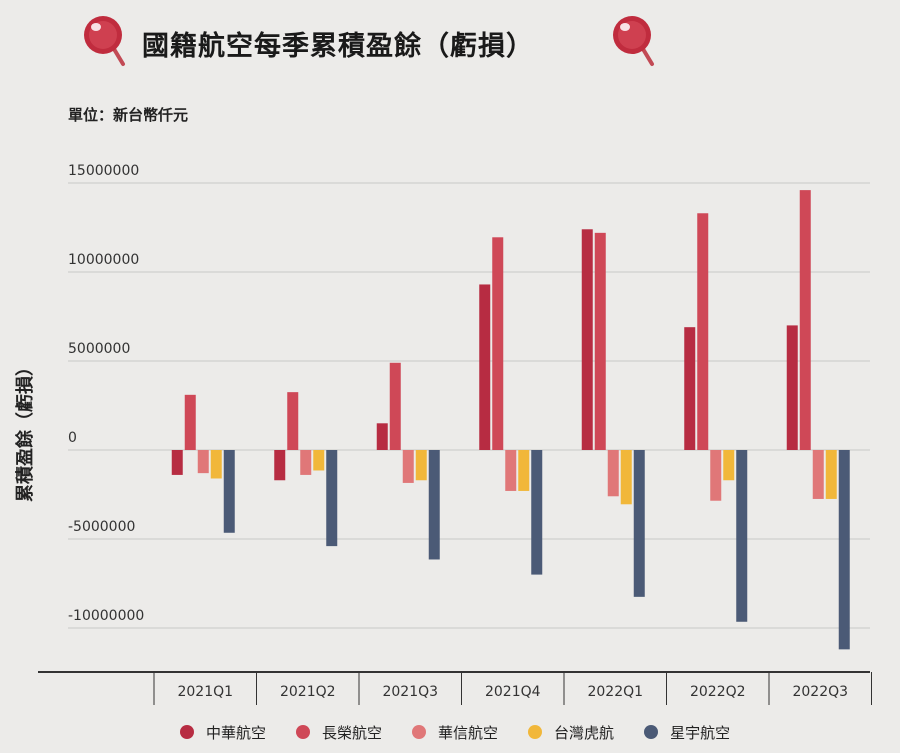  I want to click on legend-label: 長榮航空, so click(352, 732).